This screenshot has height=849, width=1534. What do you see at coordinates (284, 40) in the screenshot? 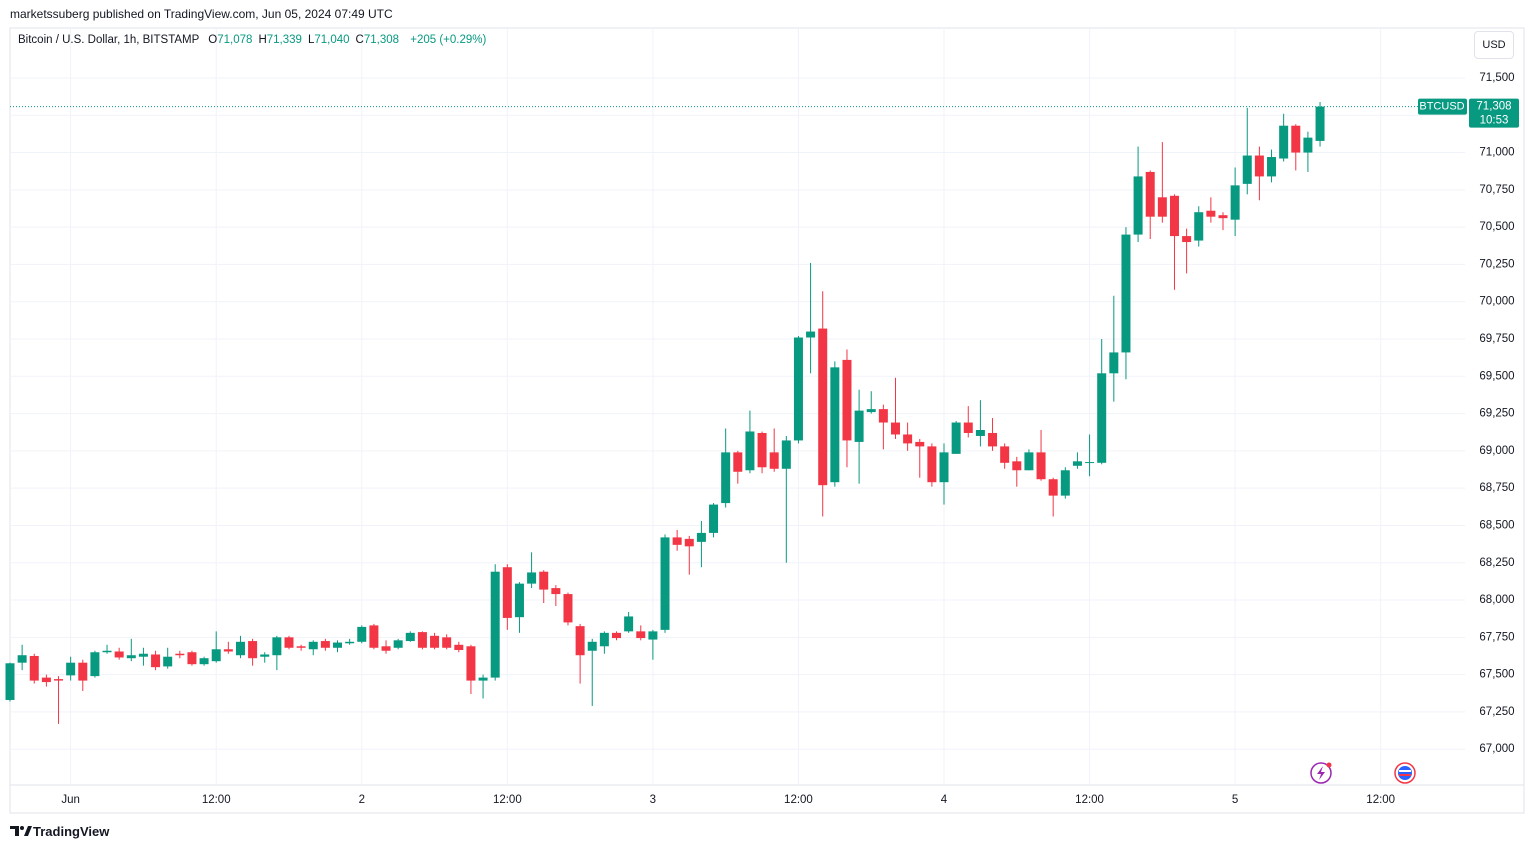
I see `ohlc-value: 71,339` at bounding box center [284, 40].